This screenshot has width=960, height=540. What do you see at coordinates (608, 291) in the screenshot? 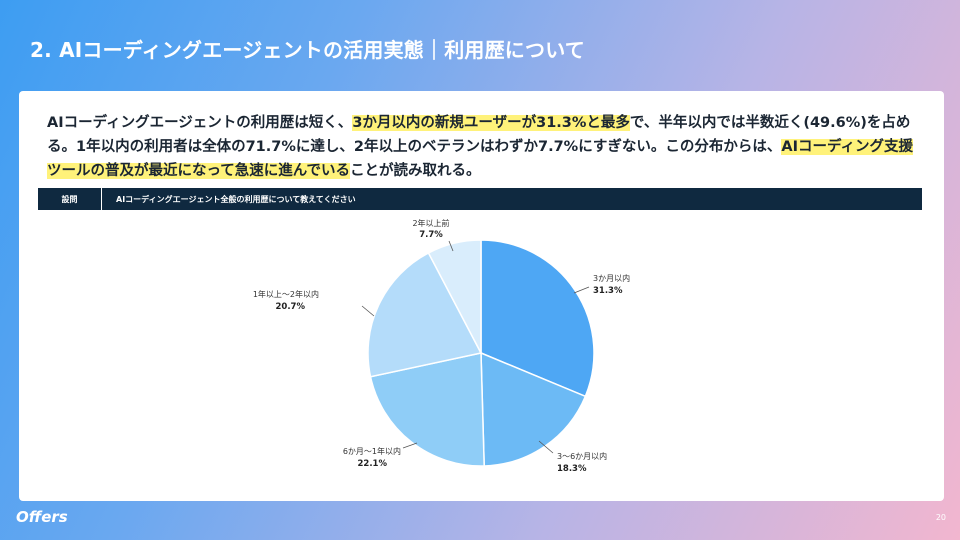
I see `slice-value-label-1: 31.3%` at bounding box center [608, 291].